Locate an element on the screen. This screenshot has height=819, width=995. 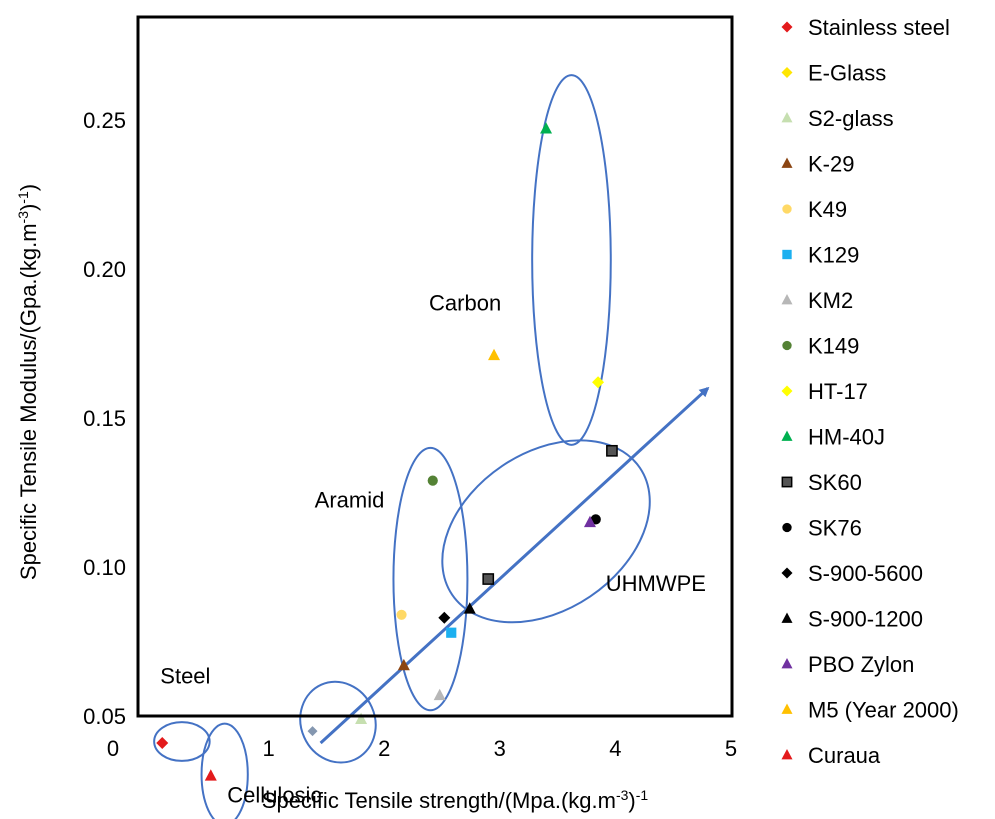
legend-marker-e-glass is located at coordinates (787, 72).